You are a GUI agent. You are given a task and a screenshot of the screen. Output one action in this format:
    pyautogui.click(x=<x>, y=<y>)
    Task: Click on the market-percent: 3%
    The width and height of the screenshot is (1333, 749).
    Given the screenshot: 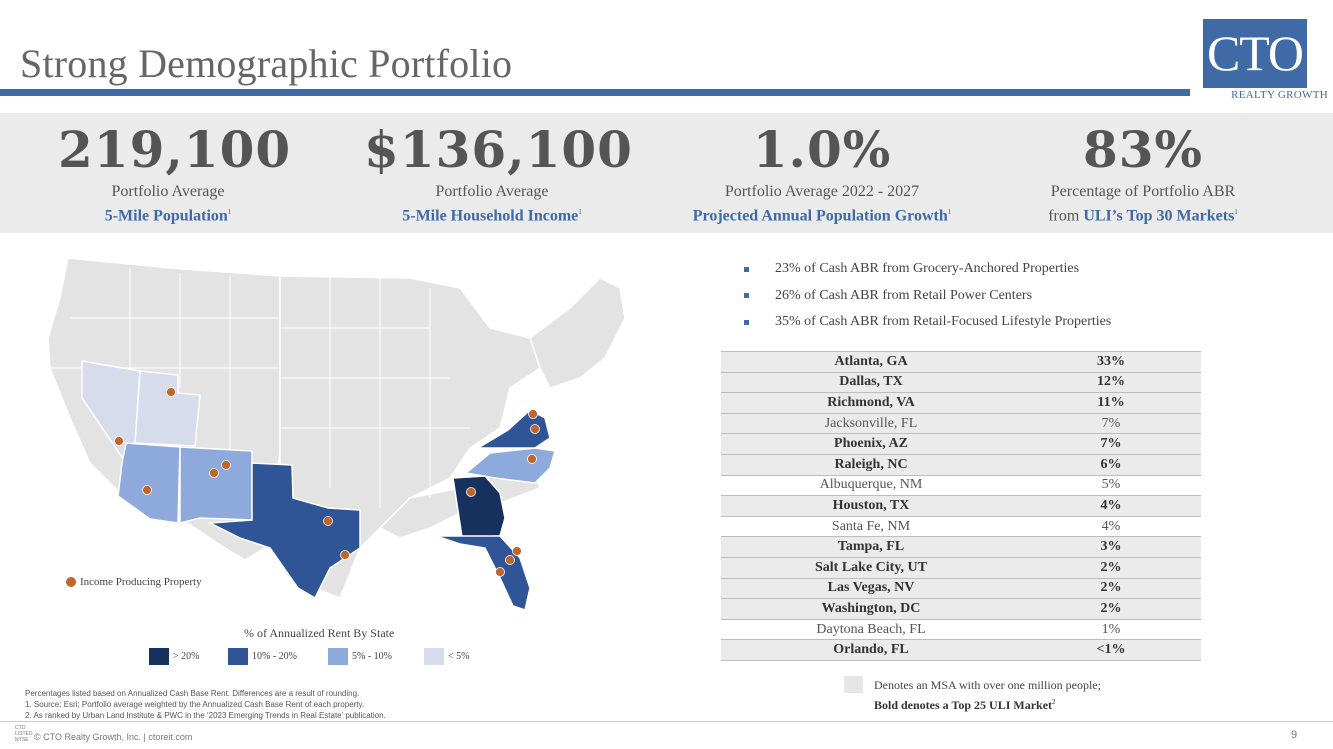 What is the action you would take?
    pyautogui.click(x=1111, y=547)
    